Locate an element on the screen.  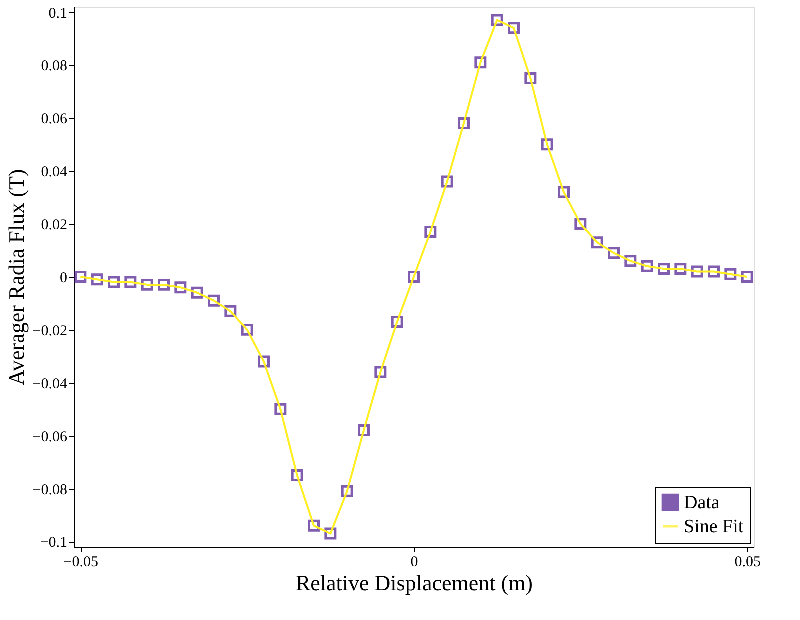
legend-label: Data is located at coordinates (702, 503).